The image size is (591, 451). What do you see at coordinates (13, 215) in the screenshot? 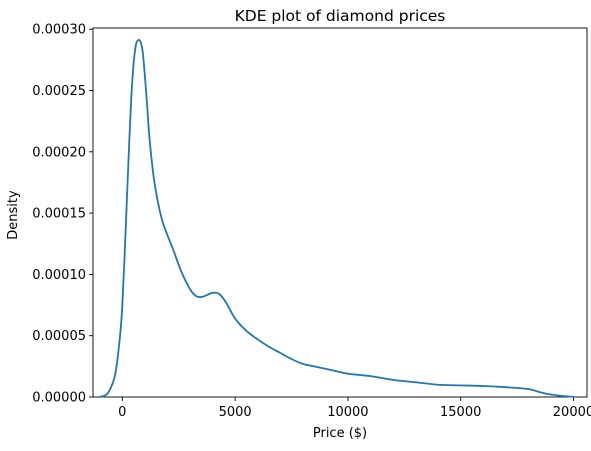
I see `y-axis-label: Density` at bounding box center [13, 215].